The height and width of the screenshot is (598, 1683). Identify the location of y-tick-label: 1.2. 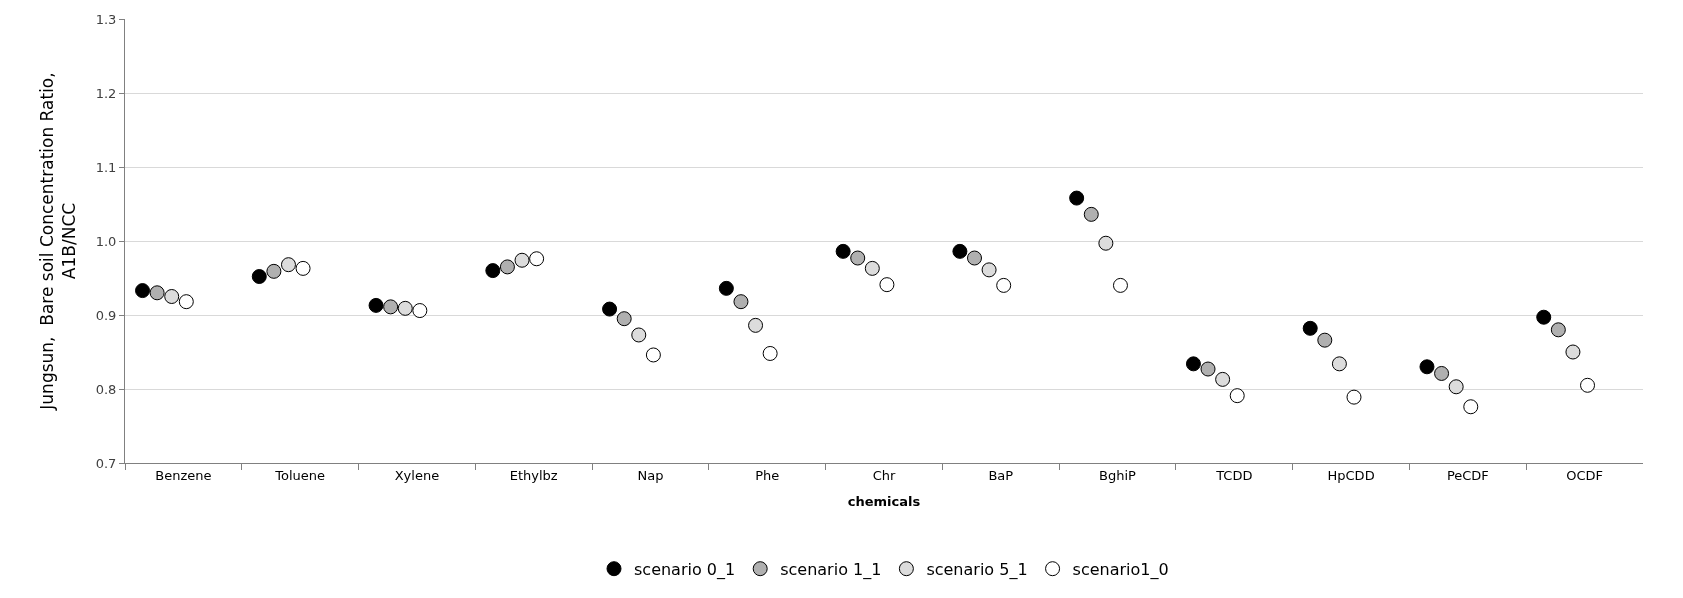
(106, 93).